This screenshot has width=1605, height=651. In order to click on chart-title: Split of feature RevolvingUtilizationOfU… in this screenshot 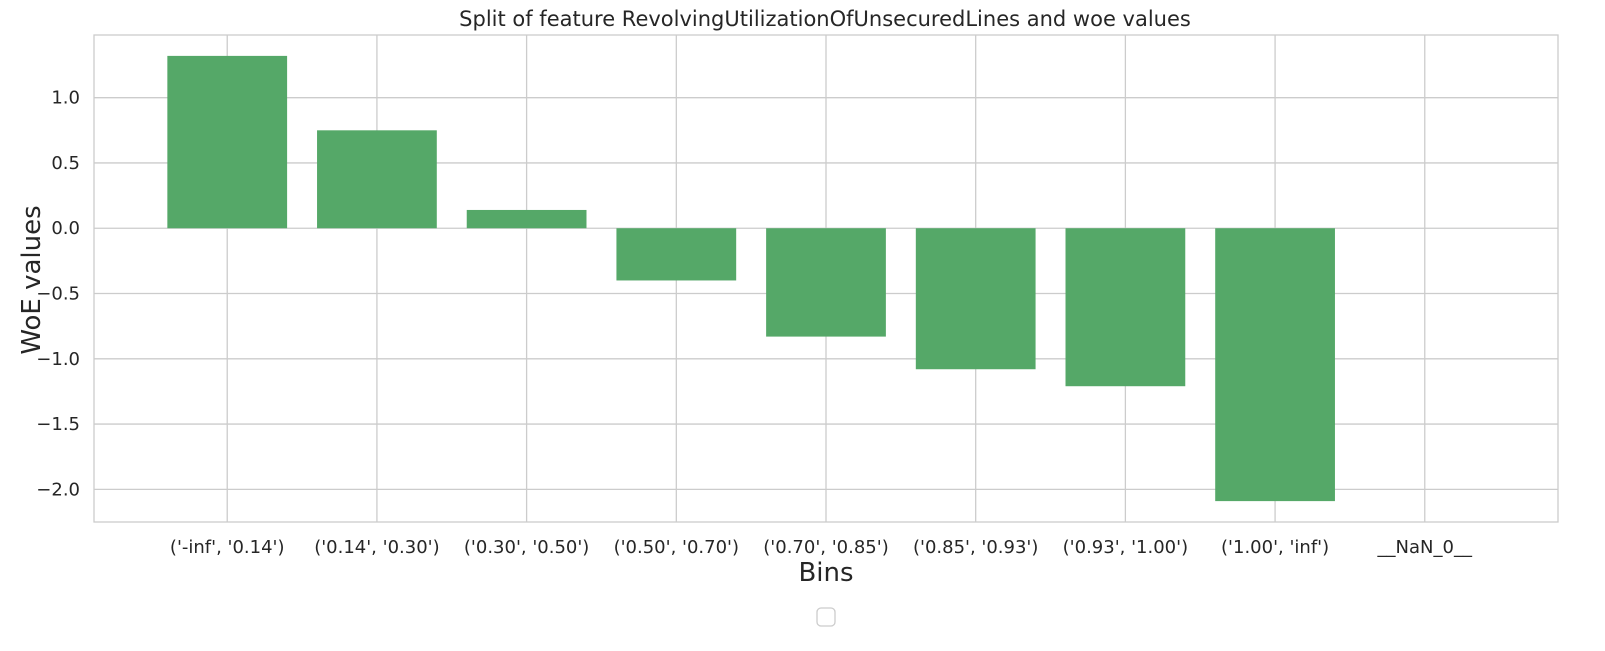, I will do `click(825, 19)`.